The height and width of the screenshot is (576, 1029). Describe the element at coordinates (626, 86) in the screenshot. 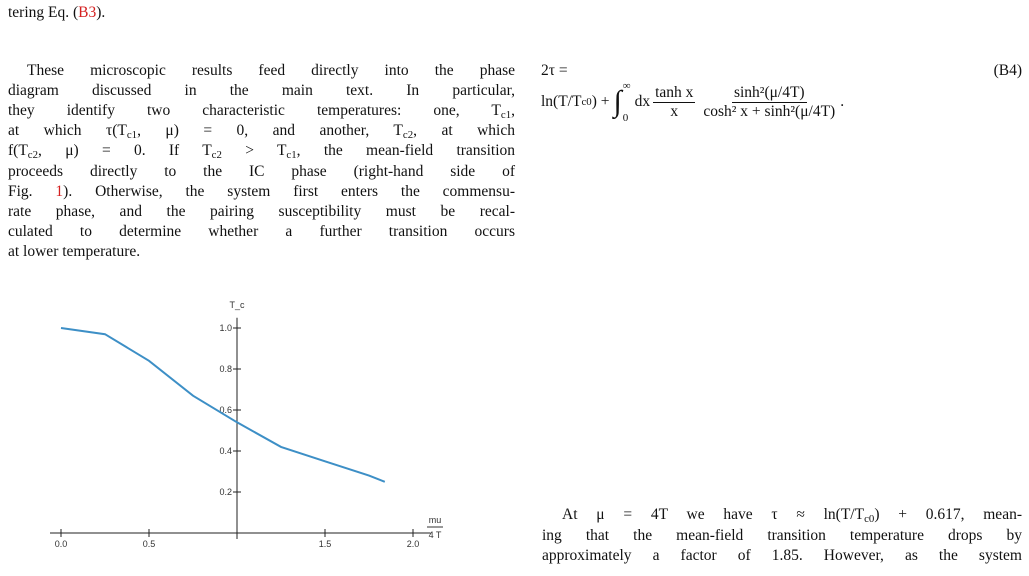

I see `upper-limit: ∞` at that location.